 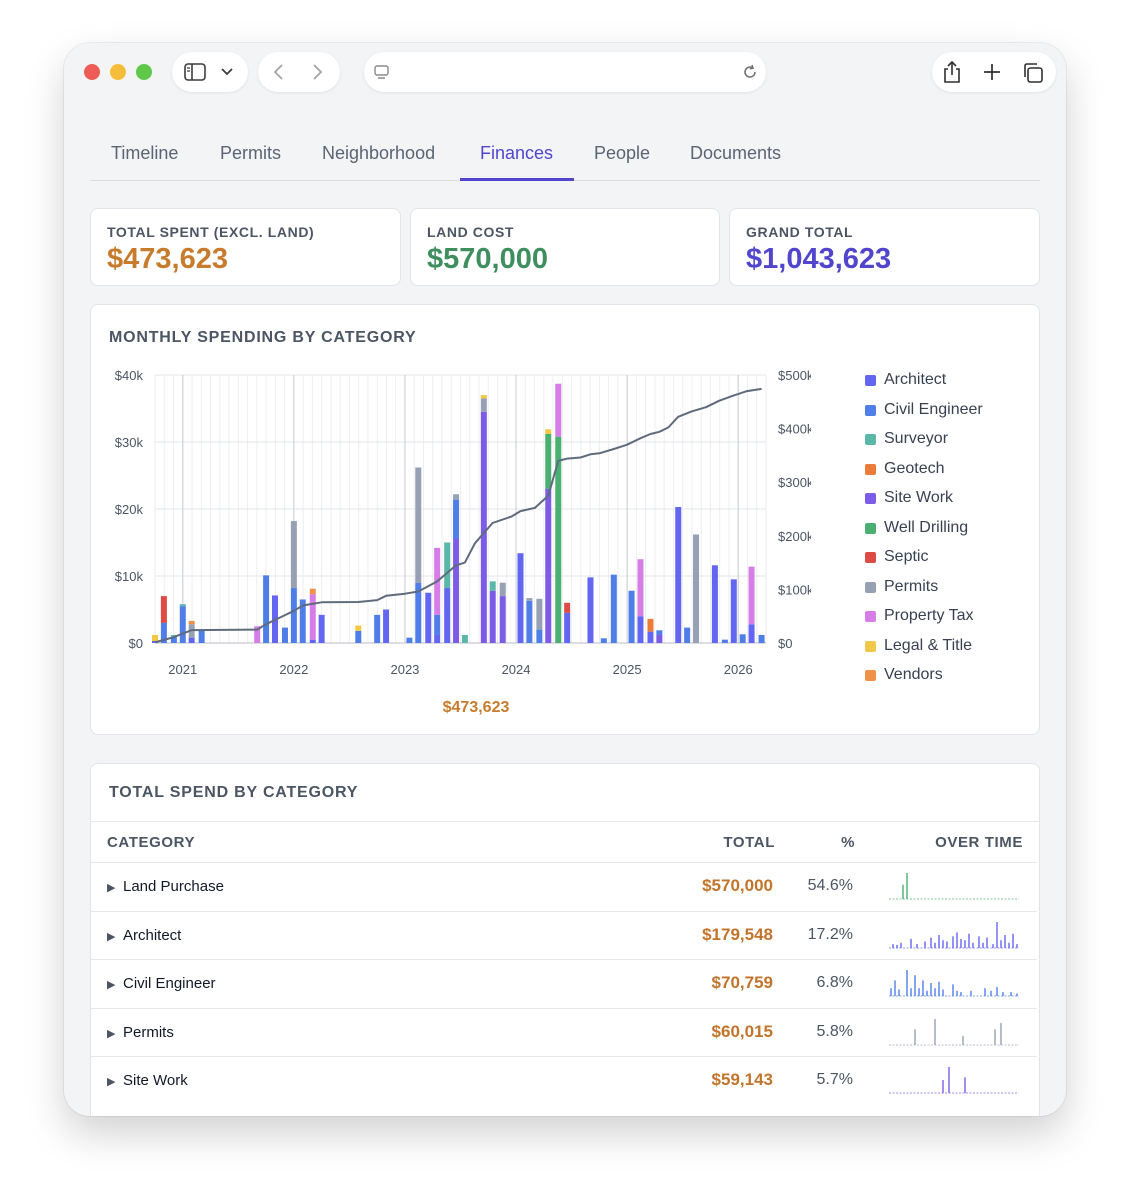 What do you see at coordinates (227, 72) in the screenshot?
I see `chevron-down-icon` at bounding box center [227, 72].